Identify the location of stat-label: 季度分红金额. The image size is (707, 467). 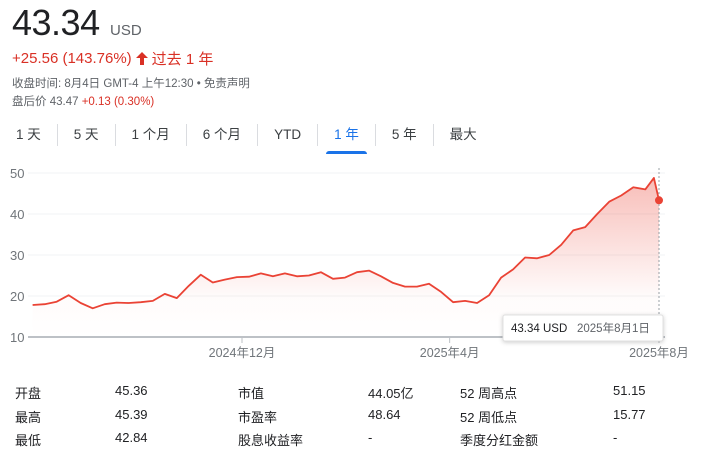
(499, 440).